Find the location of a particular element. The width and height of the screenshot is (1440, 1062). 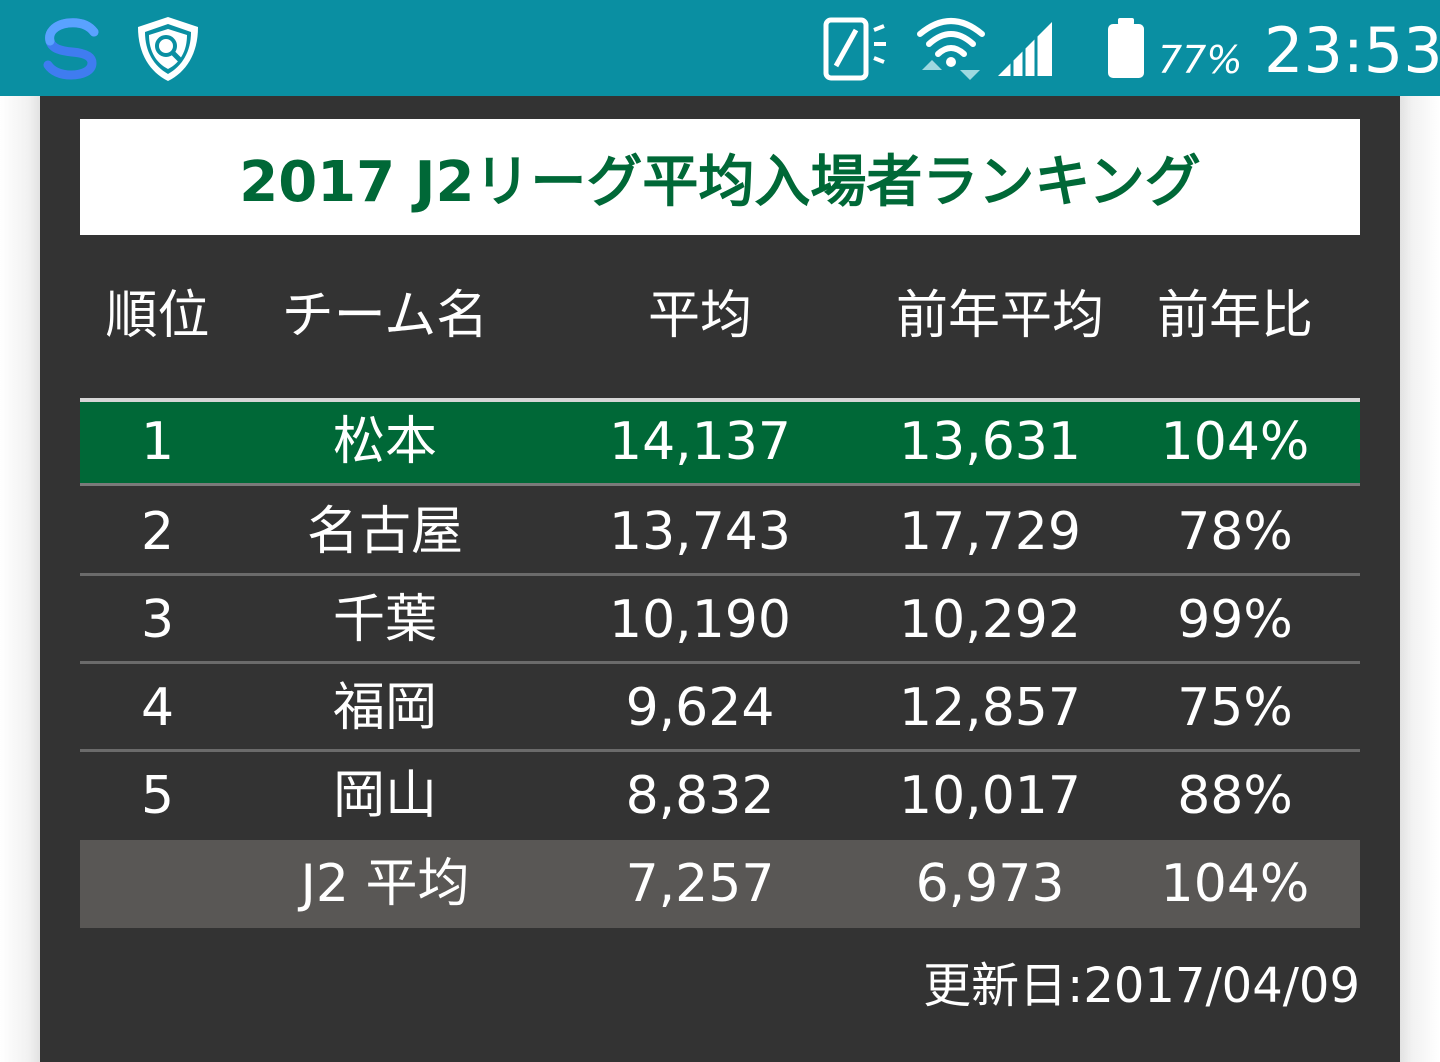

rank-cell: 3 is located at coordinates (157, 620).